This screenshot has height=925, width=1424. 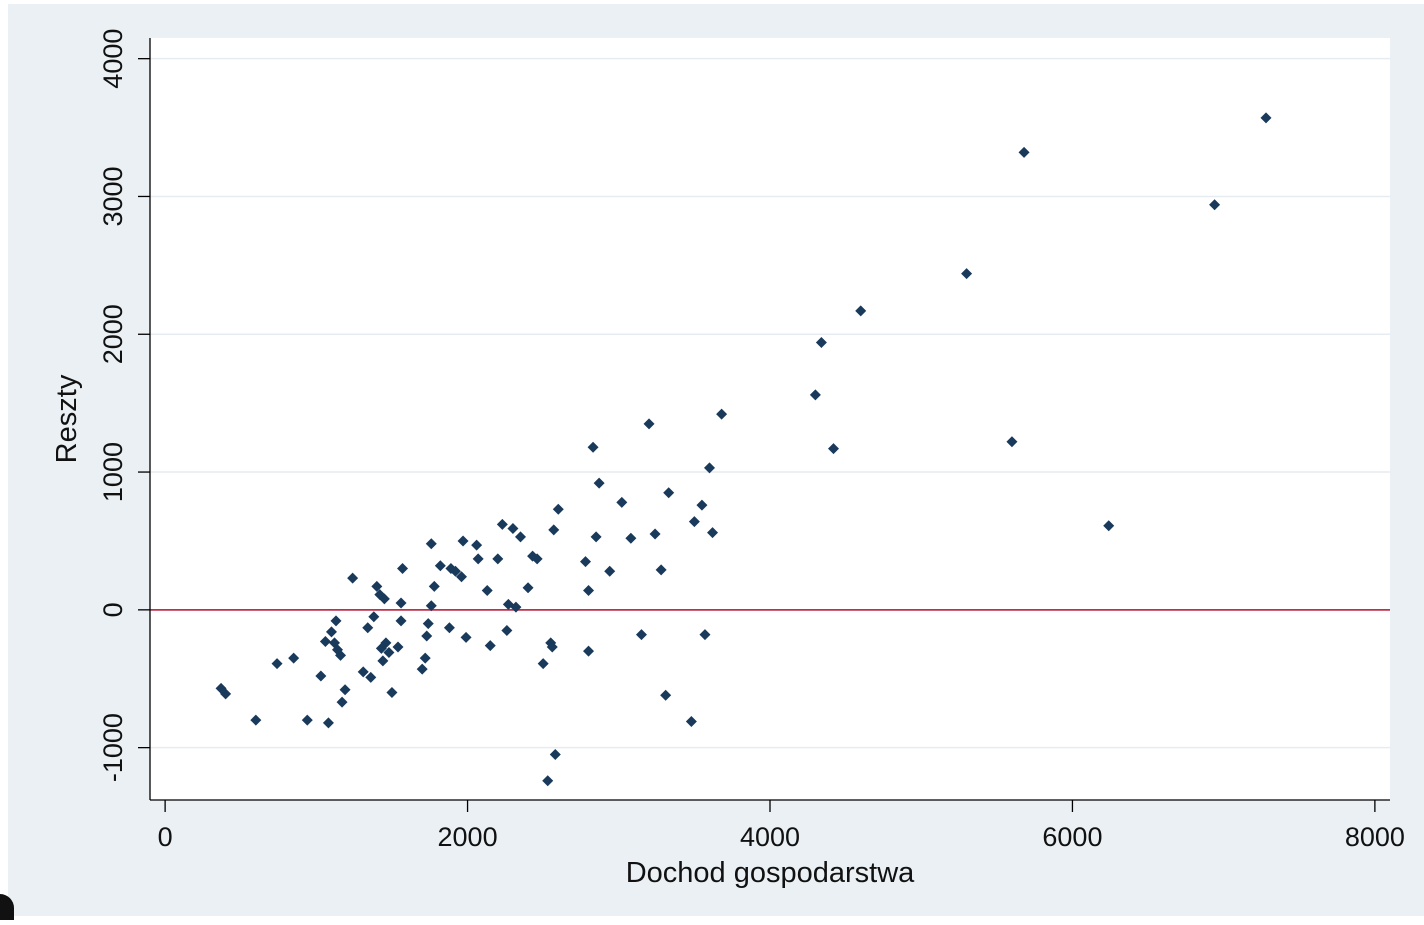 I want to click on x-tick-label: 2000, so click(x=468, y=837).